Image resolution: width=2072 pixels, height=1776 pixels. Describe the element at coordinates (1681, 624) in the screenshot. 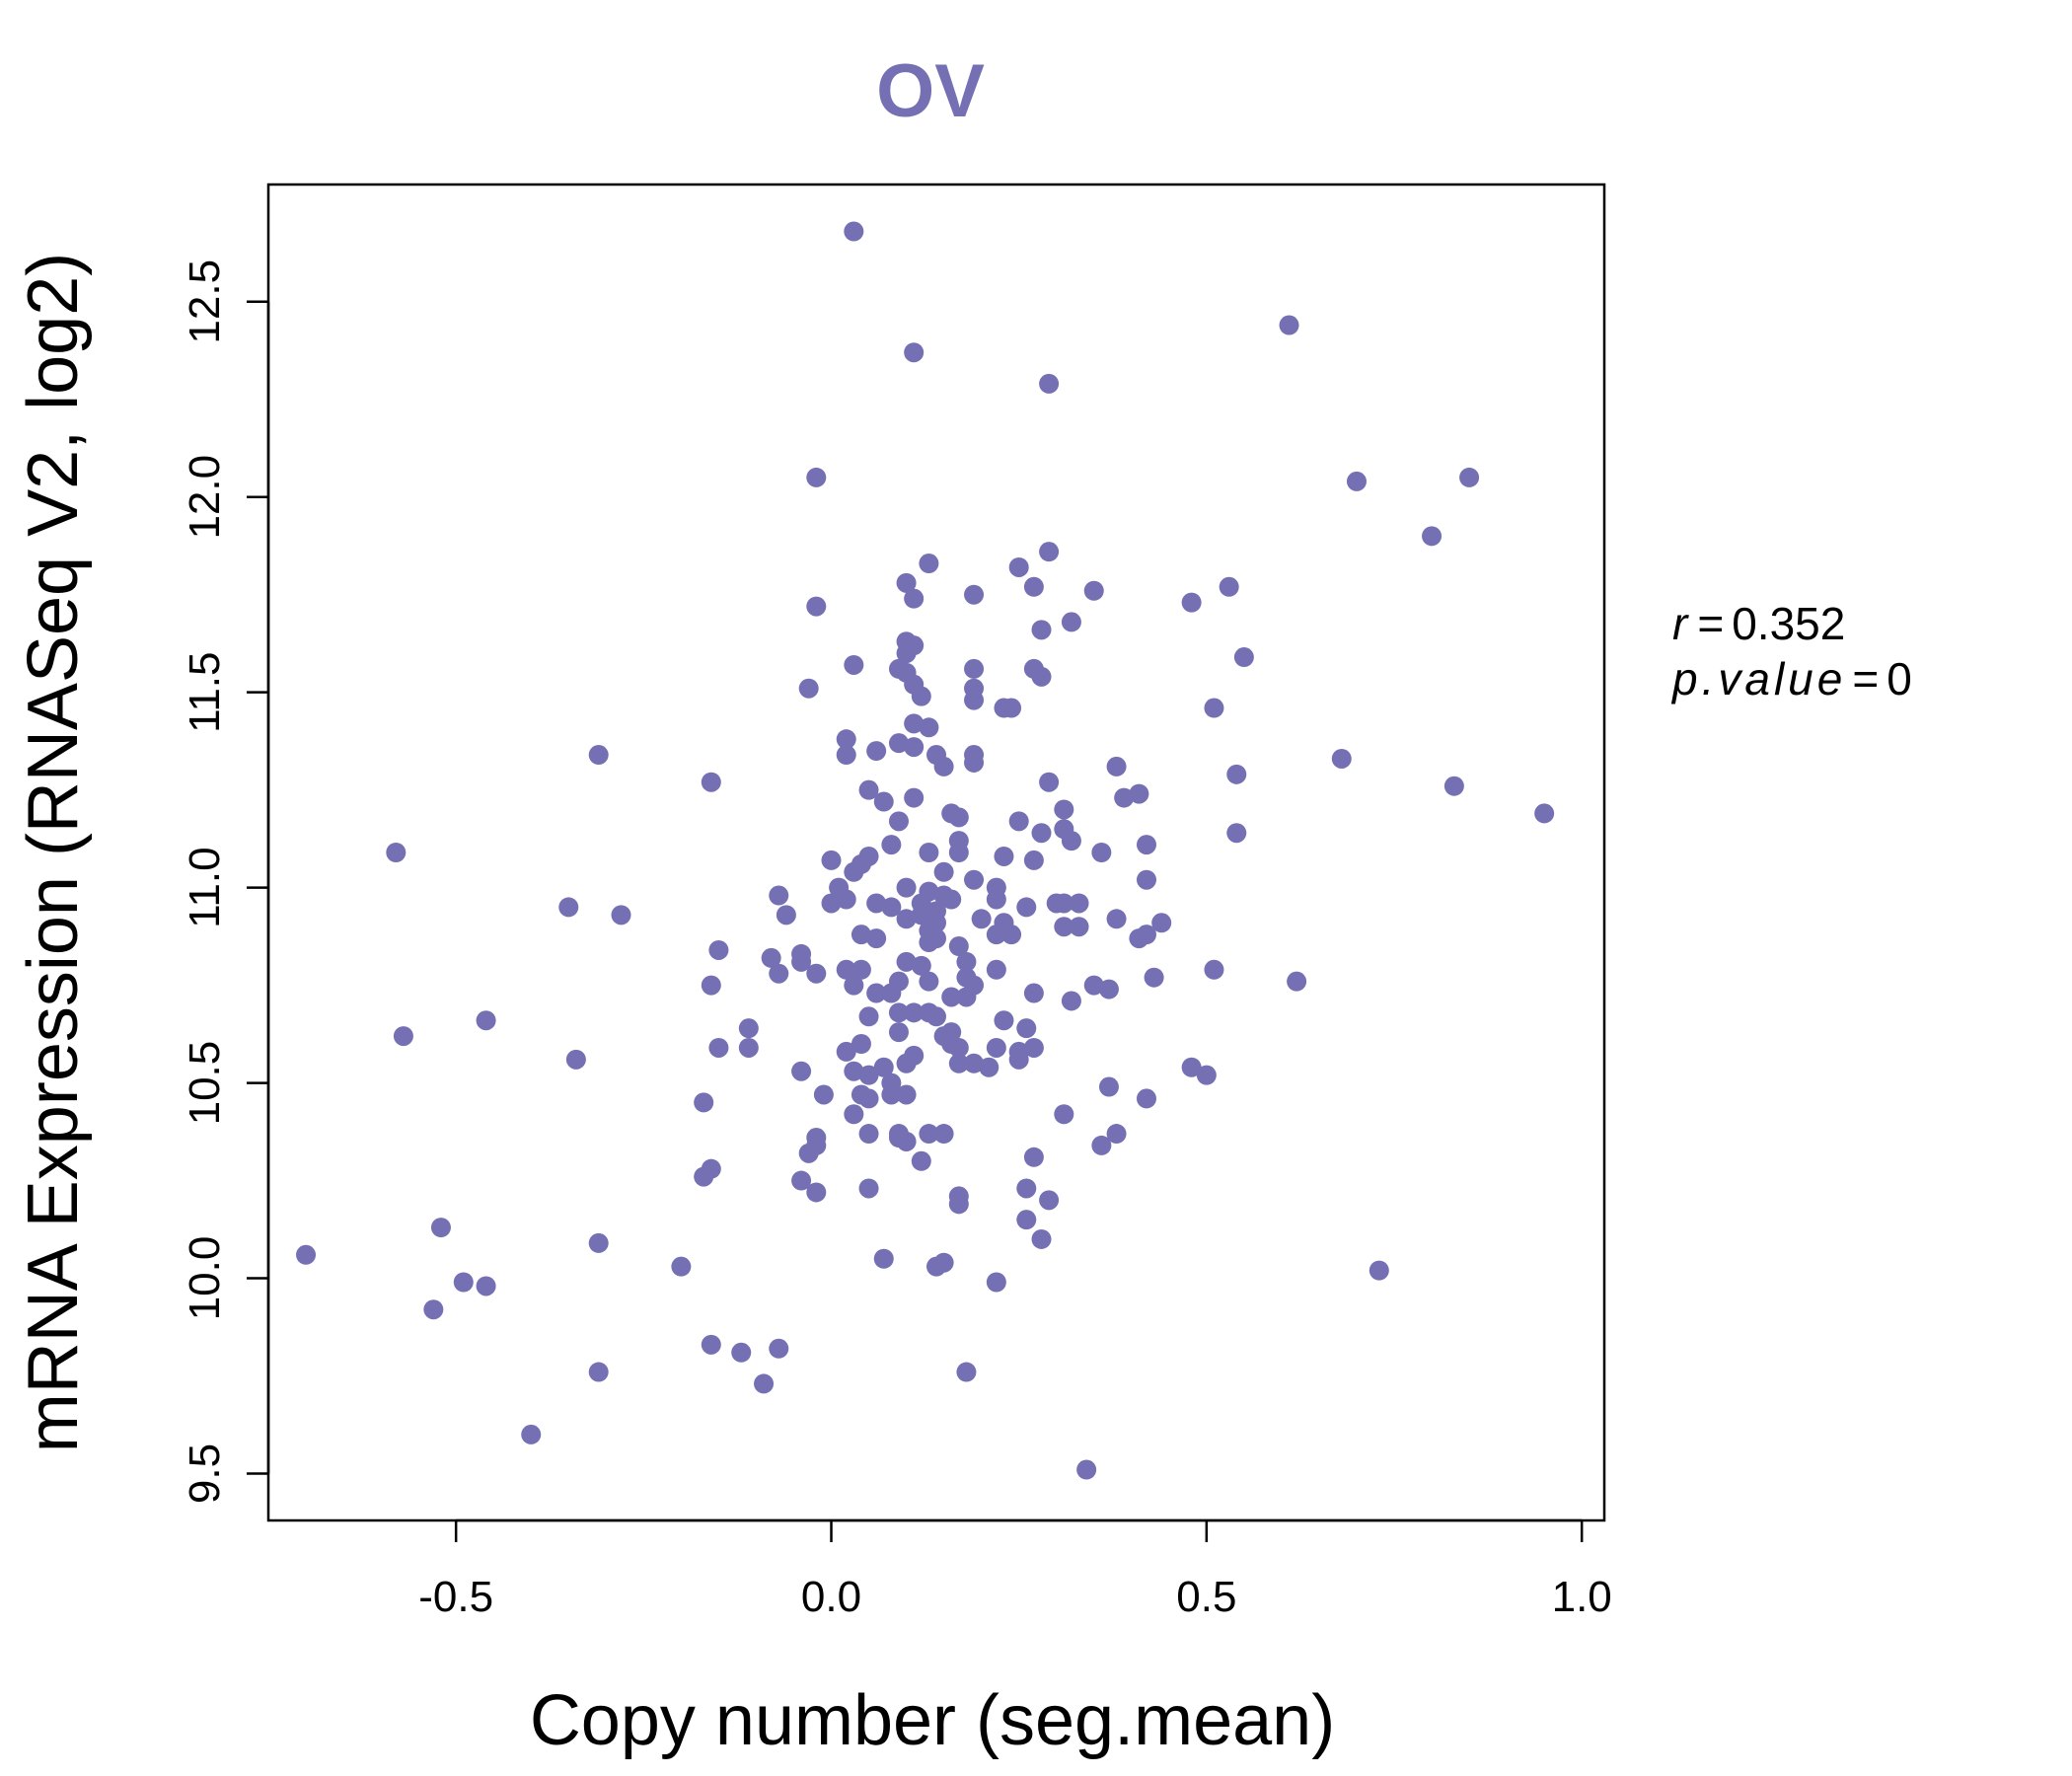

I see `r-label: r` at that location.